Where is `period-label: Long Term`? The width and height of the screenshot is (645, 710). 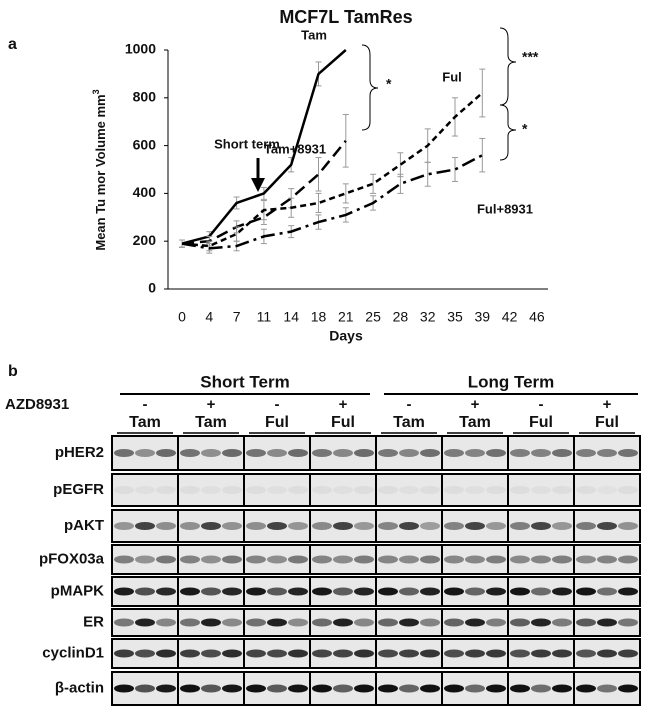
period-label: Long Term is located at coordinates (511, 381).